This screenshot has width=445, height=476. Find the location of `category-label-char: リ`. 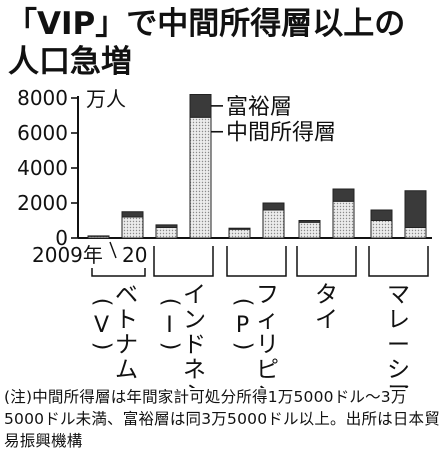

category-label-char: リ is located at coordinates (267, 345).